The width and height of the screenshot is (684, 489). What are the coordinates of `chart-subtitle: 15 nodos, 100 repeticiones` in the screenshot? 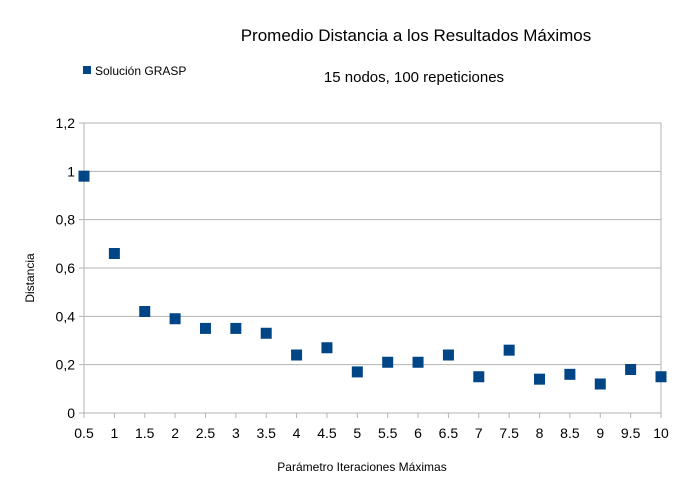 It's located at (414, 77).